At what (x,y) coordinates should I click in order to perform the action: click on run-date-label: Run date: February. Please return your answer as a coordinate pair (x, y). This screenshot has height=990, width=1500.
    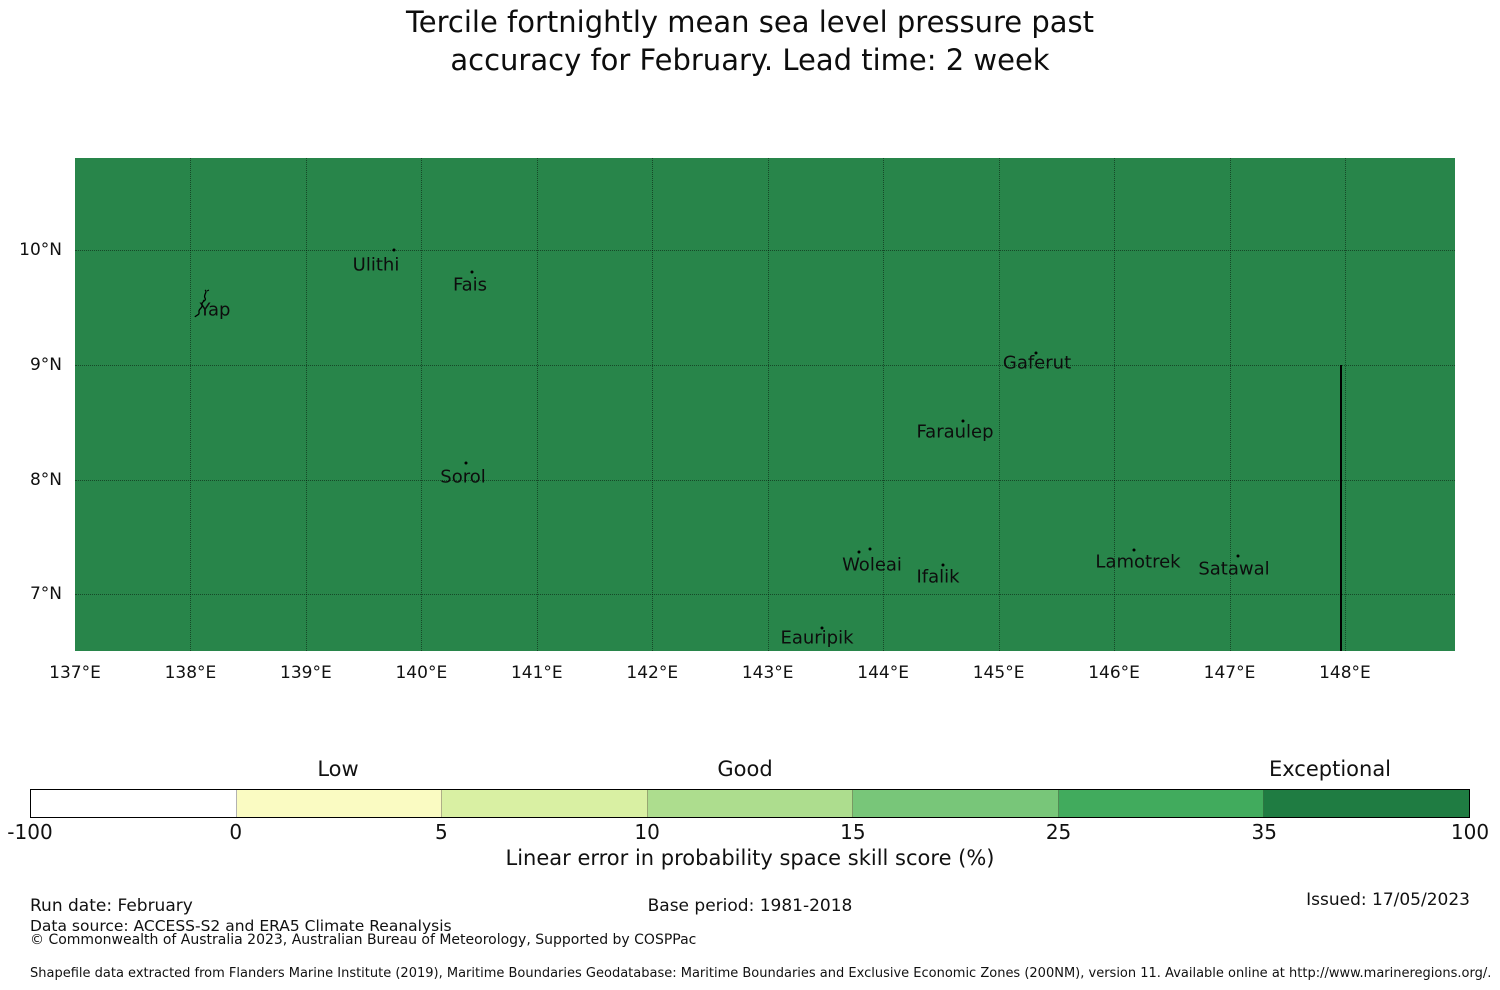
    Looking at the image, I should click on (111, 906).